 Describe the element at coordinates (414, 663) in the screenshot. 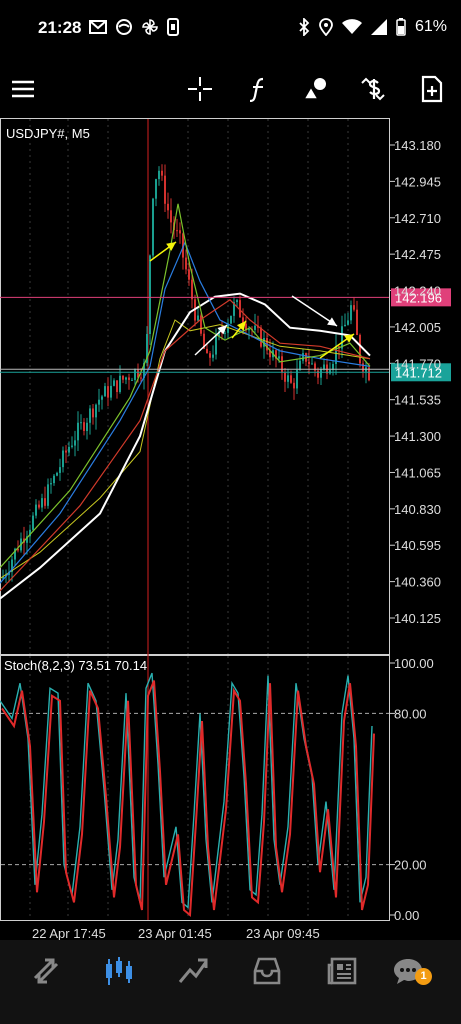

I see `stoch-level-label: 100.00` at that location.